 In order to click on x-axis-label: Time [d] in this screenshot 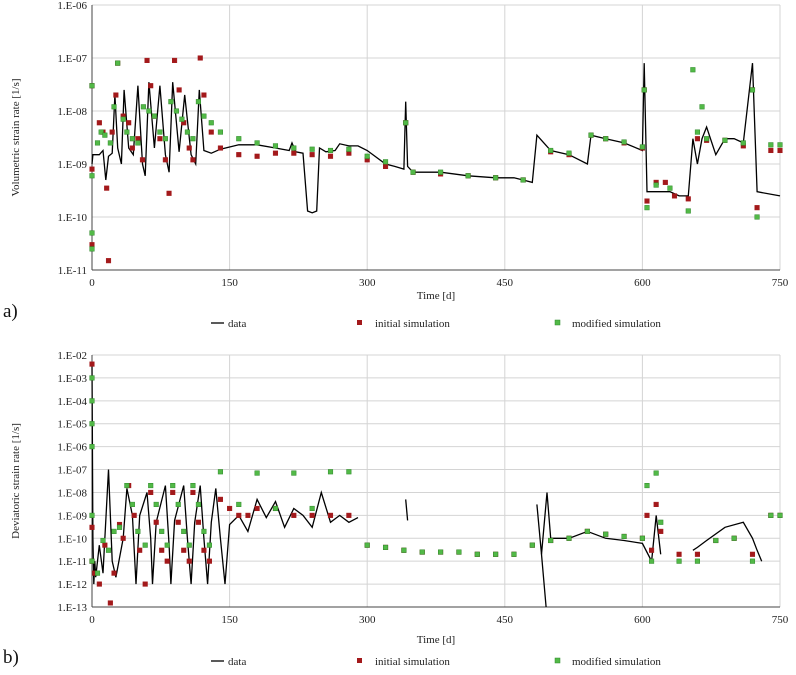, I will do `click(436, 296)`.